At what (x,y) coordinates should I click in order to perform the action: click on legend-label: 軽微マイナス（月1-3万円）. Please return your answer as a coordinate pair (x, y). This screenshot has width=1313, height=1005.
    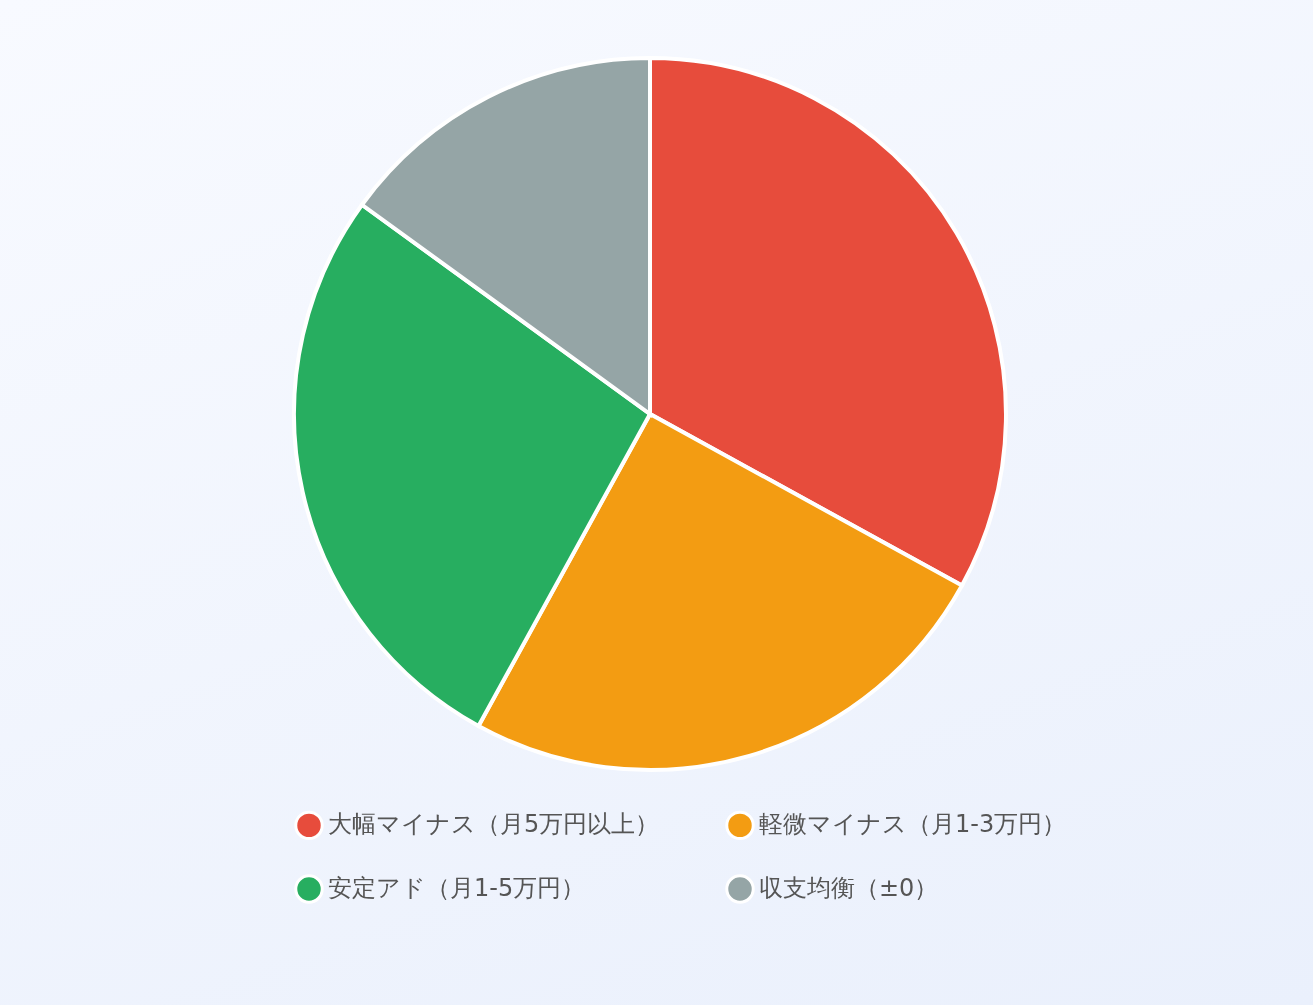
    Looking at the image, I should click on (913, 824).